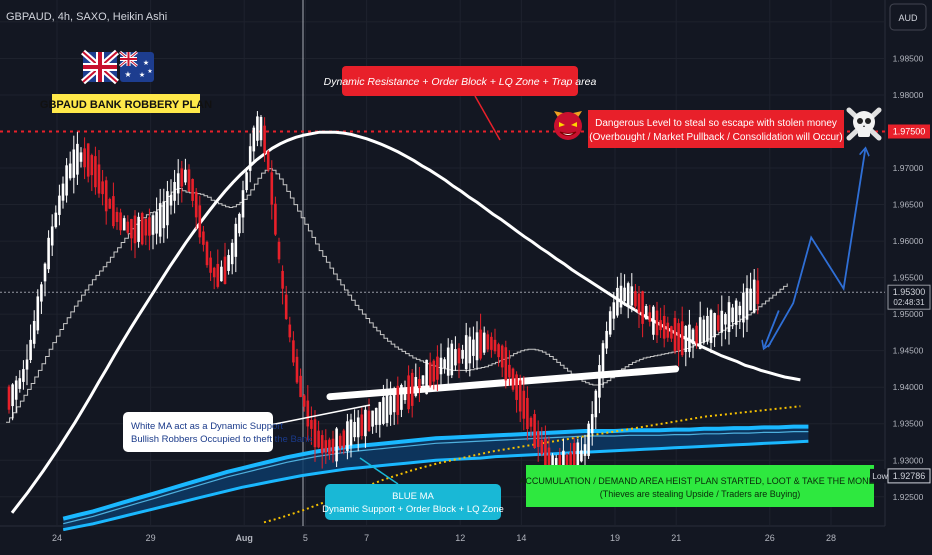  Describe the element at coordinates (366, 538) in the screenshot. I see `time-tick-label: 7` at that location.